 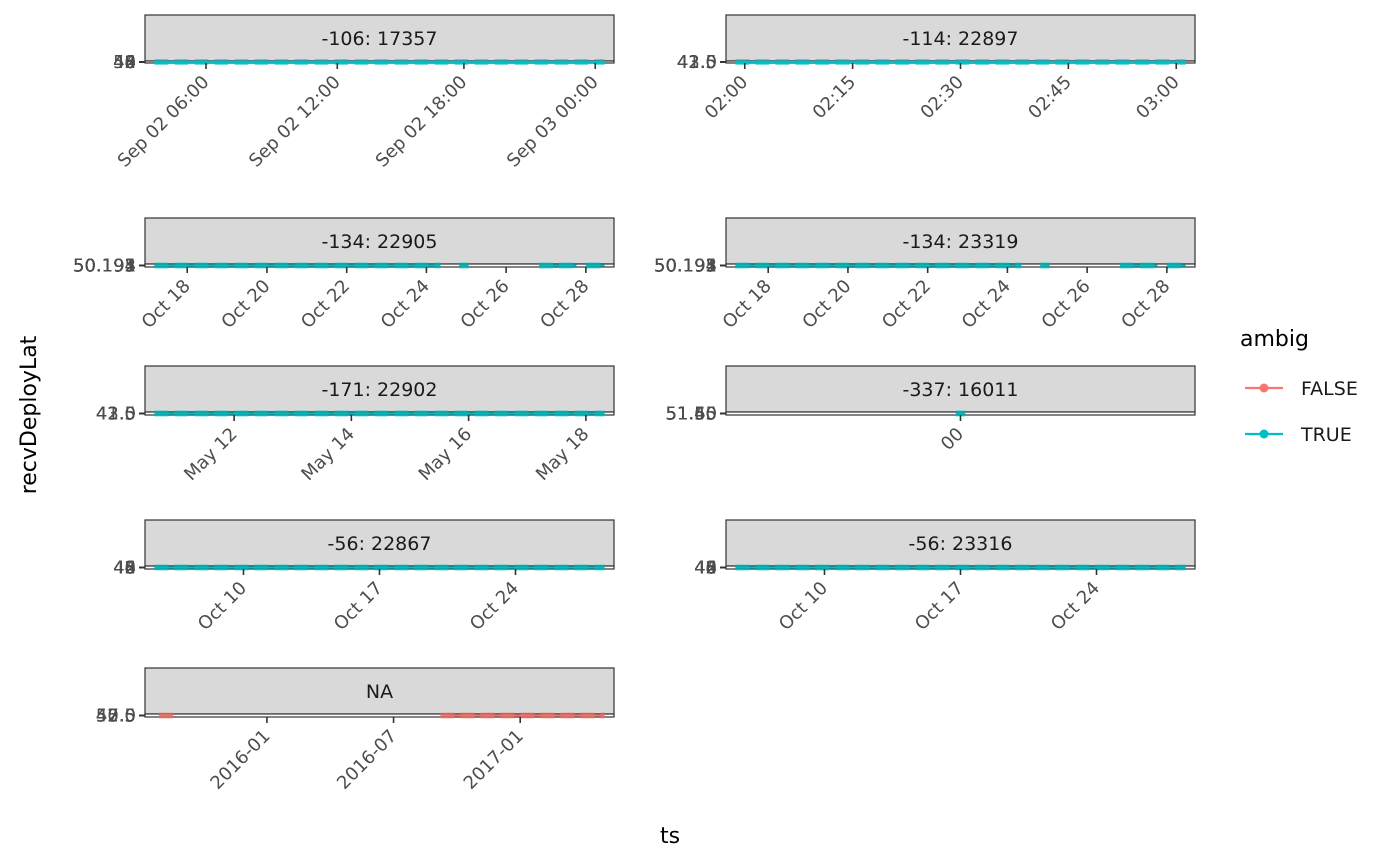 What do you see at coordinates (422, 122) in the screenshot?
I see `x-tick-label: Sep 02 18:00` at bounding box center [422, 122].